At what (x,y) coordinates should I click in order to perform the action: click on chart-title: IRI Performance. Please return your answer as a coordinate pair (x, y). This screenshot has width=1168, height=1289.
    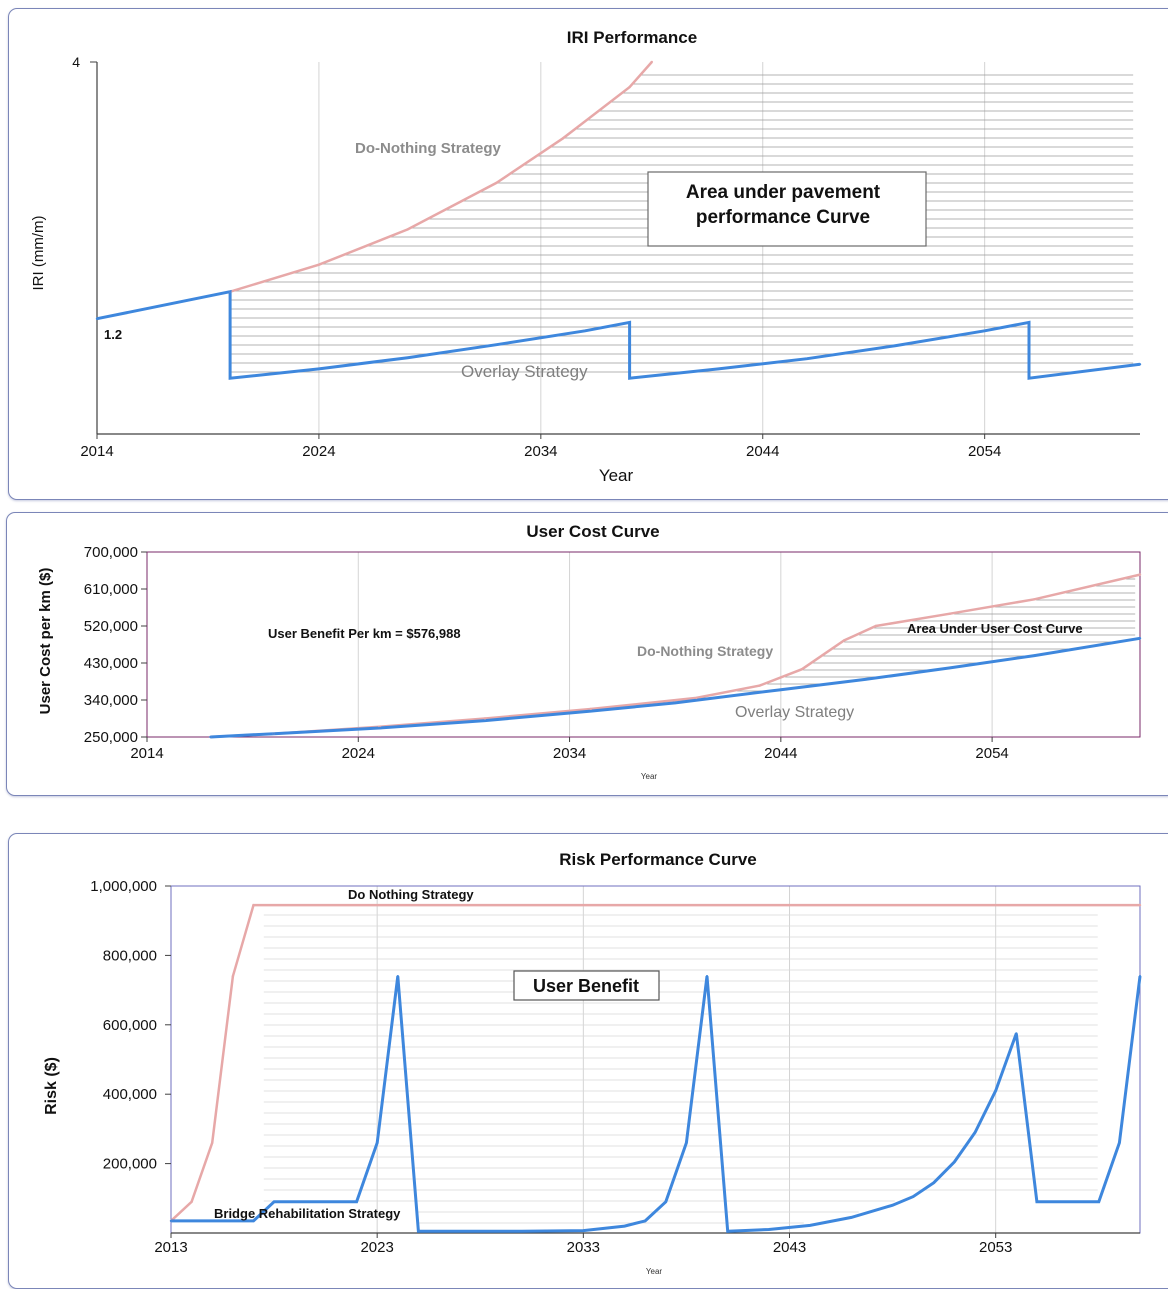
    Looking at the image, I should click on (632, 37).